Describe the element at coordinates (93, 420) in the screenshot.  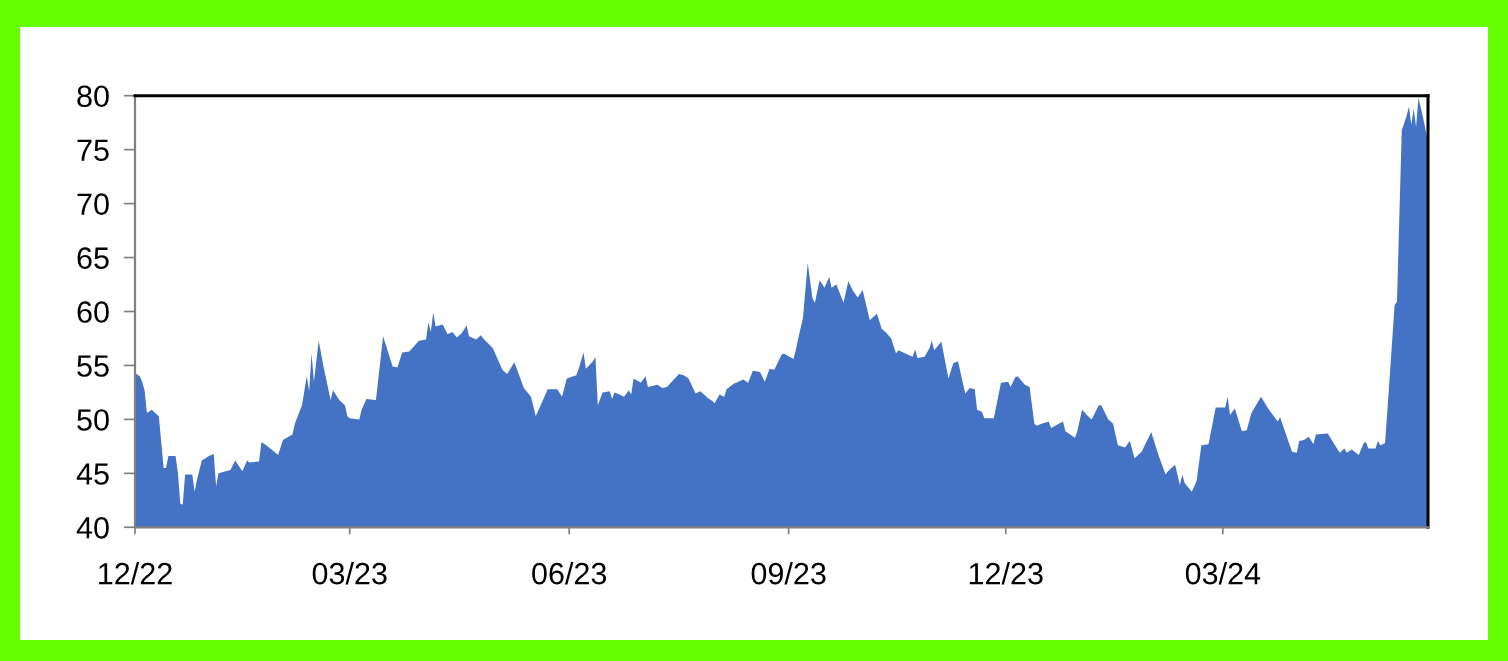
I see `y-tick-label: 50` at that location.